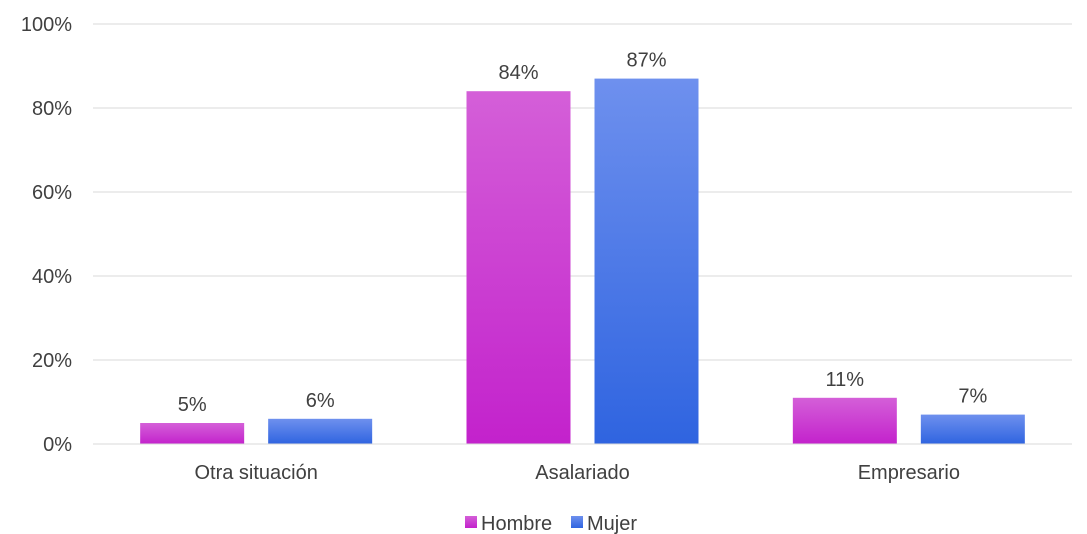  I want to click on bar-mujer-empresario, so click(972, 429).